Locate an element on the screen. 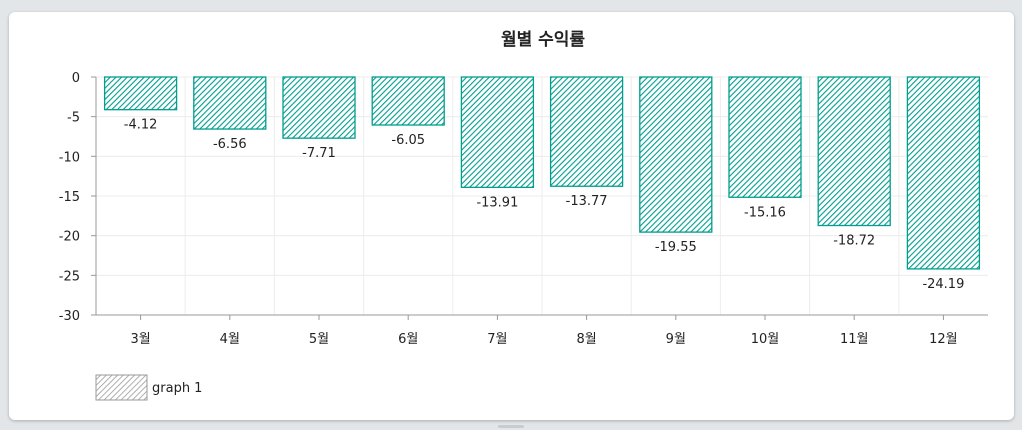 Image resolution: width=1022 pixels, height=430 pixels. data-label: -4.12 is located at coordinates (141, 125).